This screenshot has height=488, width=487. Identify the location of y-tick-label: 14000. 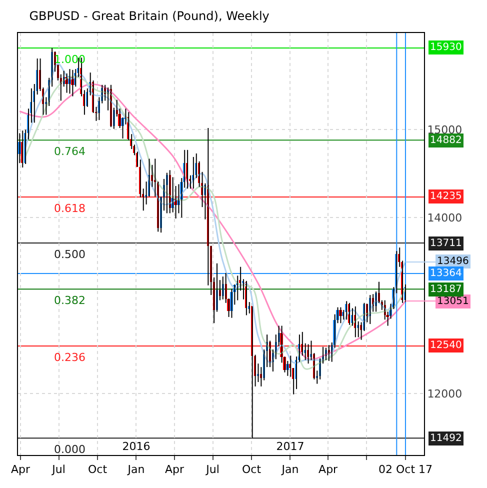
(444, 217).